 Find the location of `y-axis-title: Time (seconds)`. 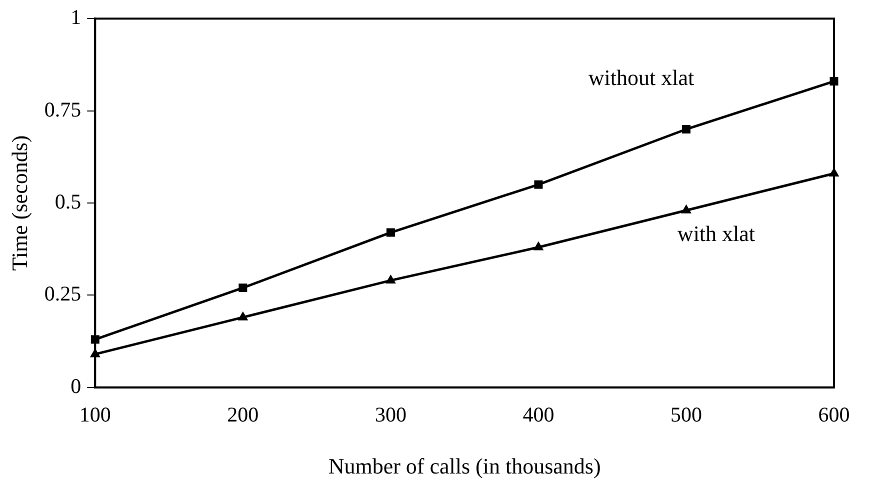

y-axis-title: Time (seconds) is located at coordinates (19, 203).